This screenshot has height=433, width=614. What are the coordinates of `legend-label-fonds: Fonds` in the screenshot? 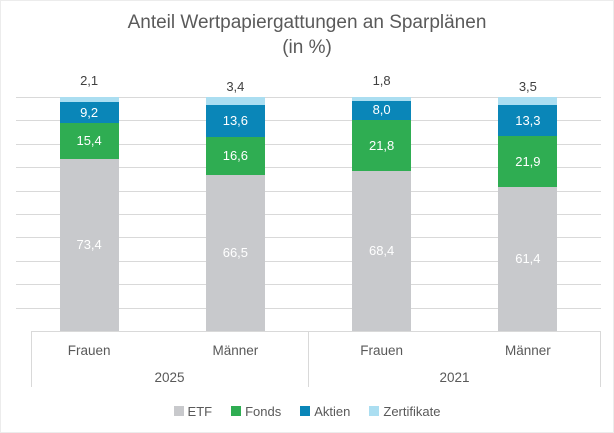 It's located at (263, 411).